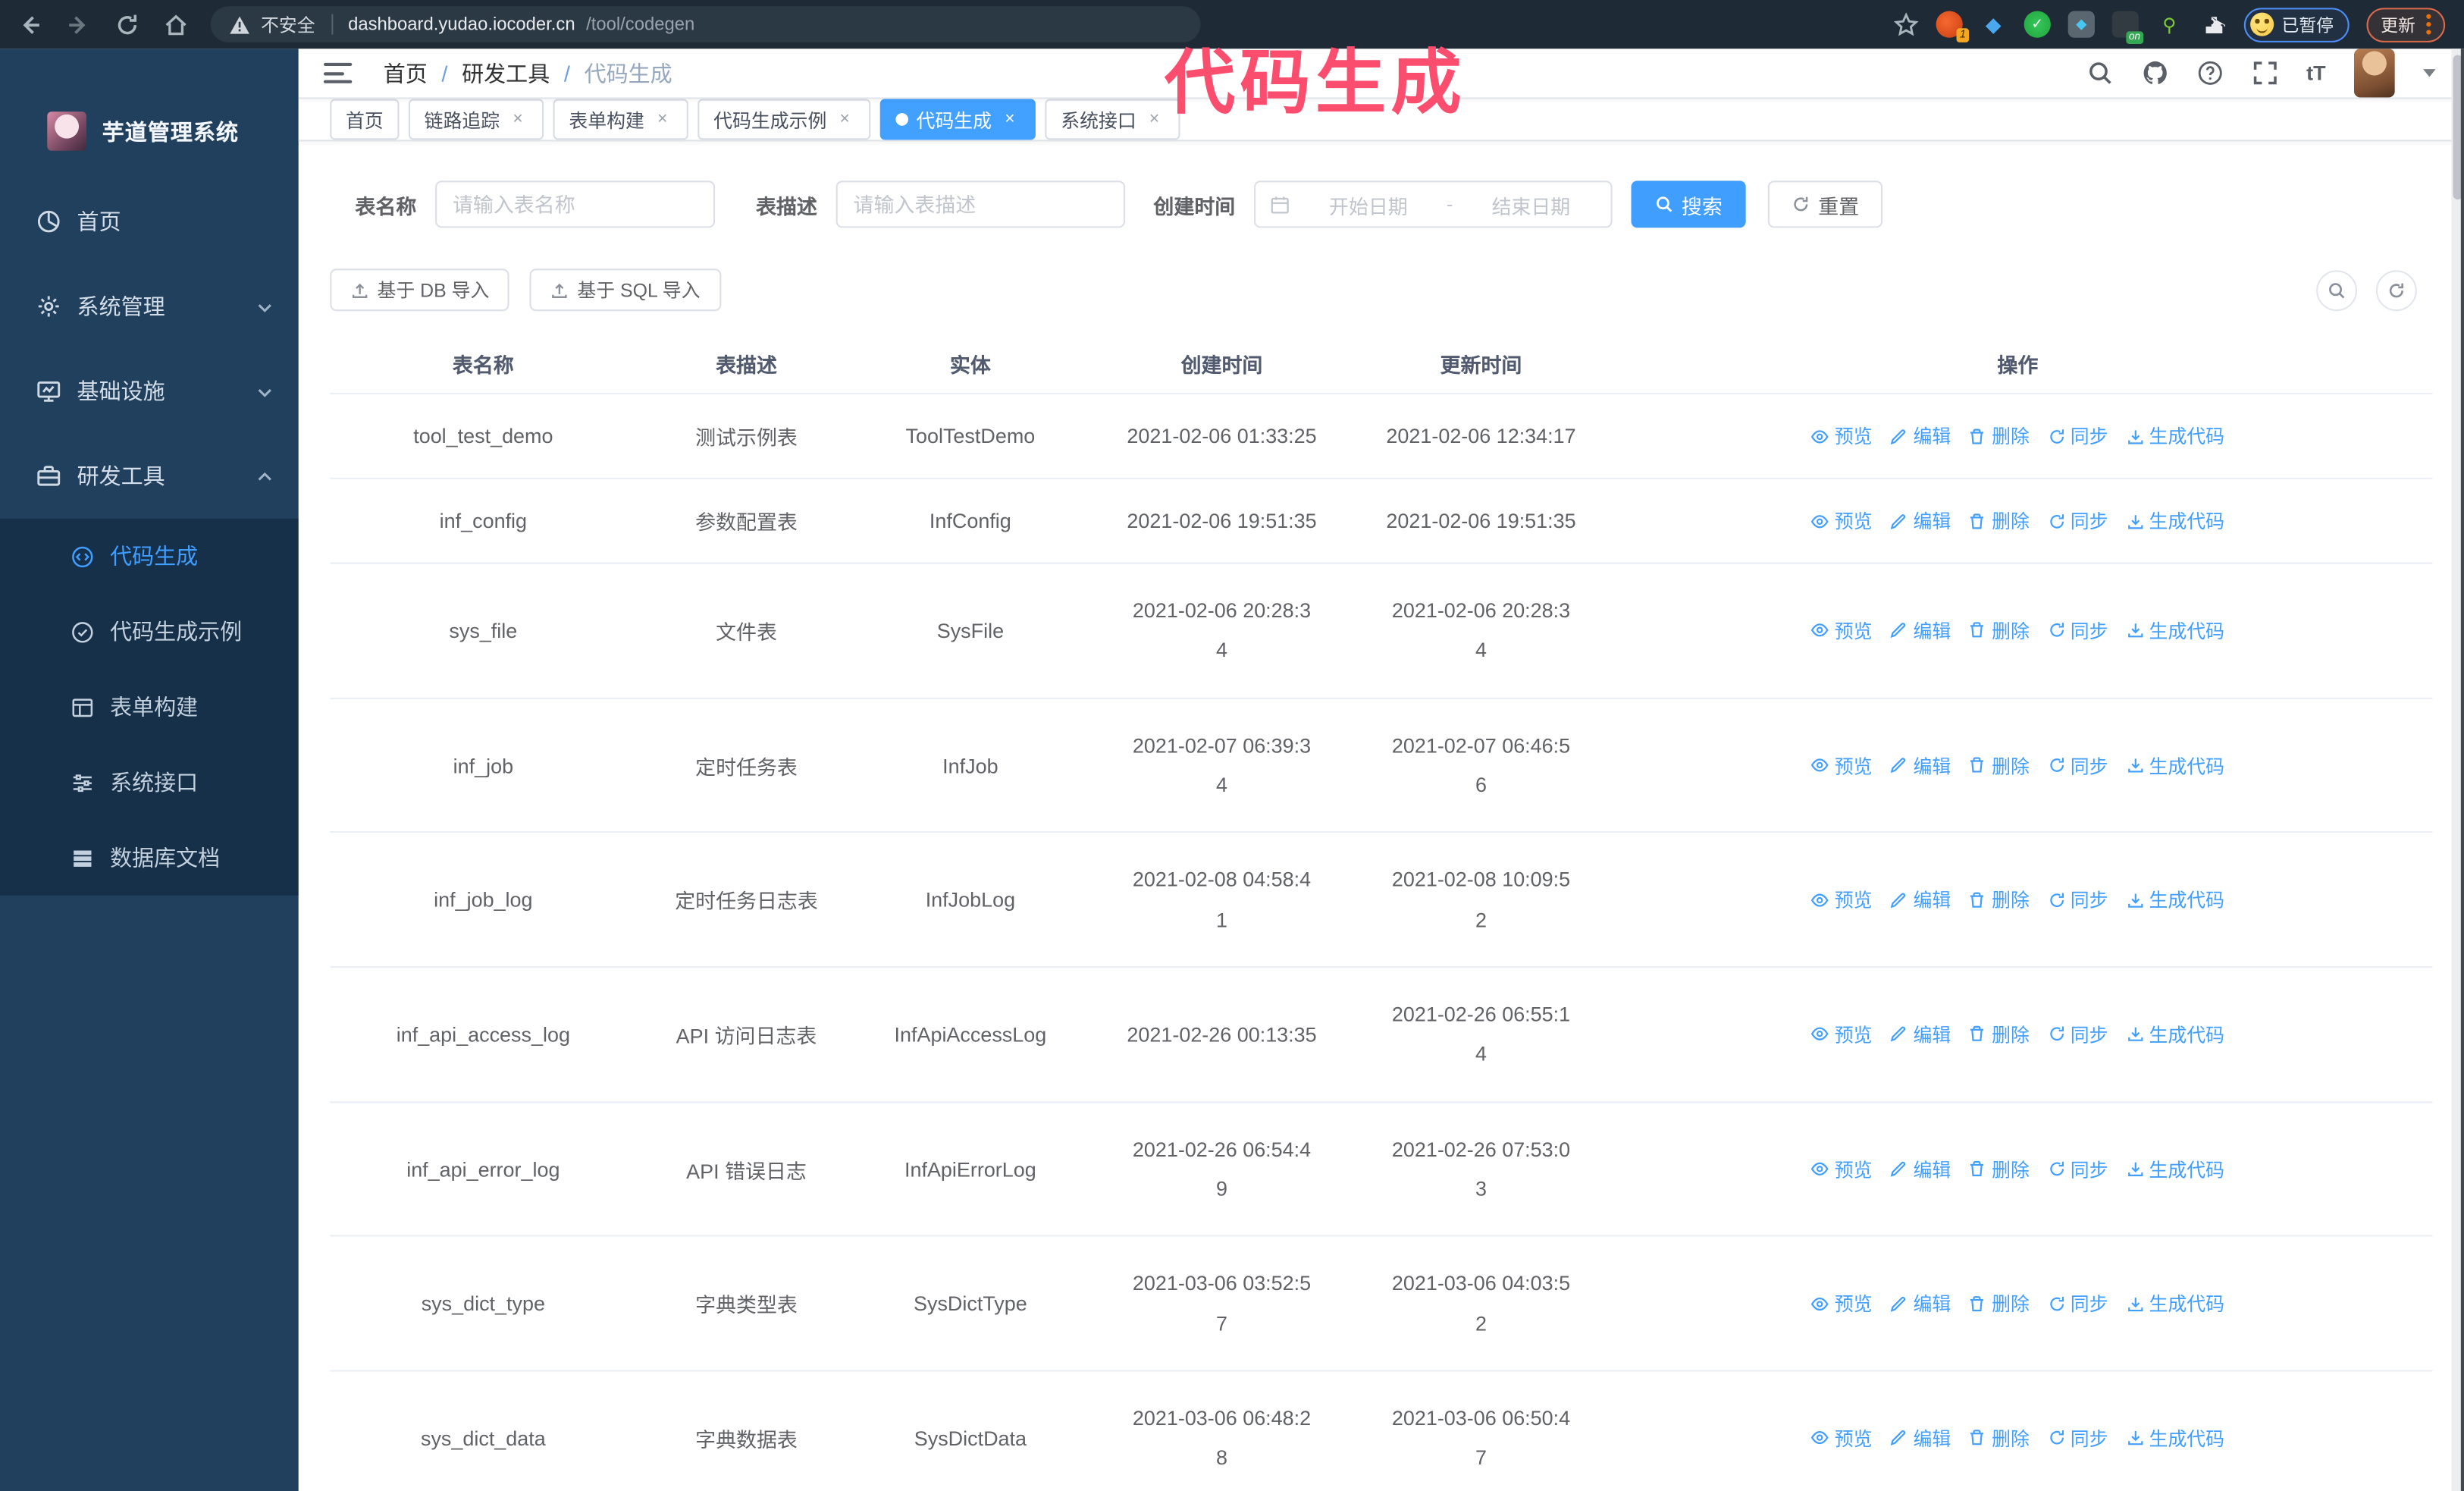 The height and width of the screenshot is (1491, 2464). Describe the element at coordinates (240, 24) in the screenshot. I see `security-warning-icon` at that location.